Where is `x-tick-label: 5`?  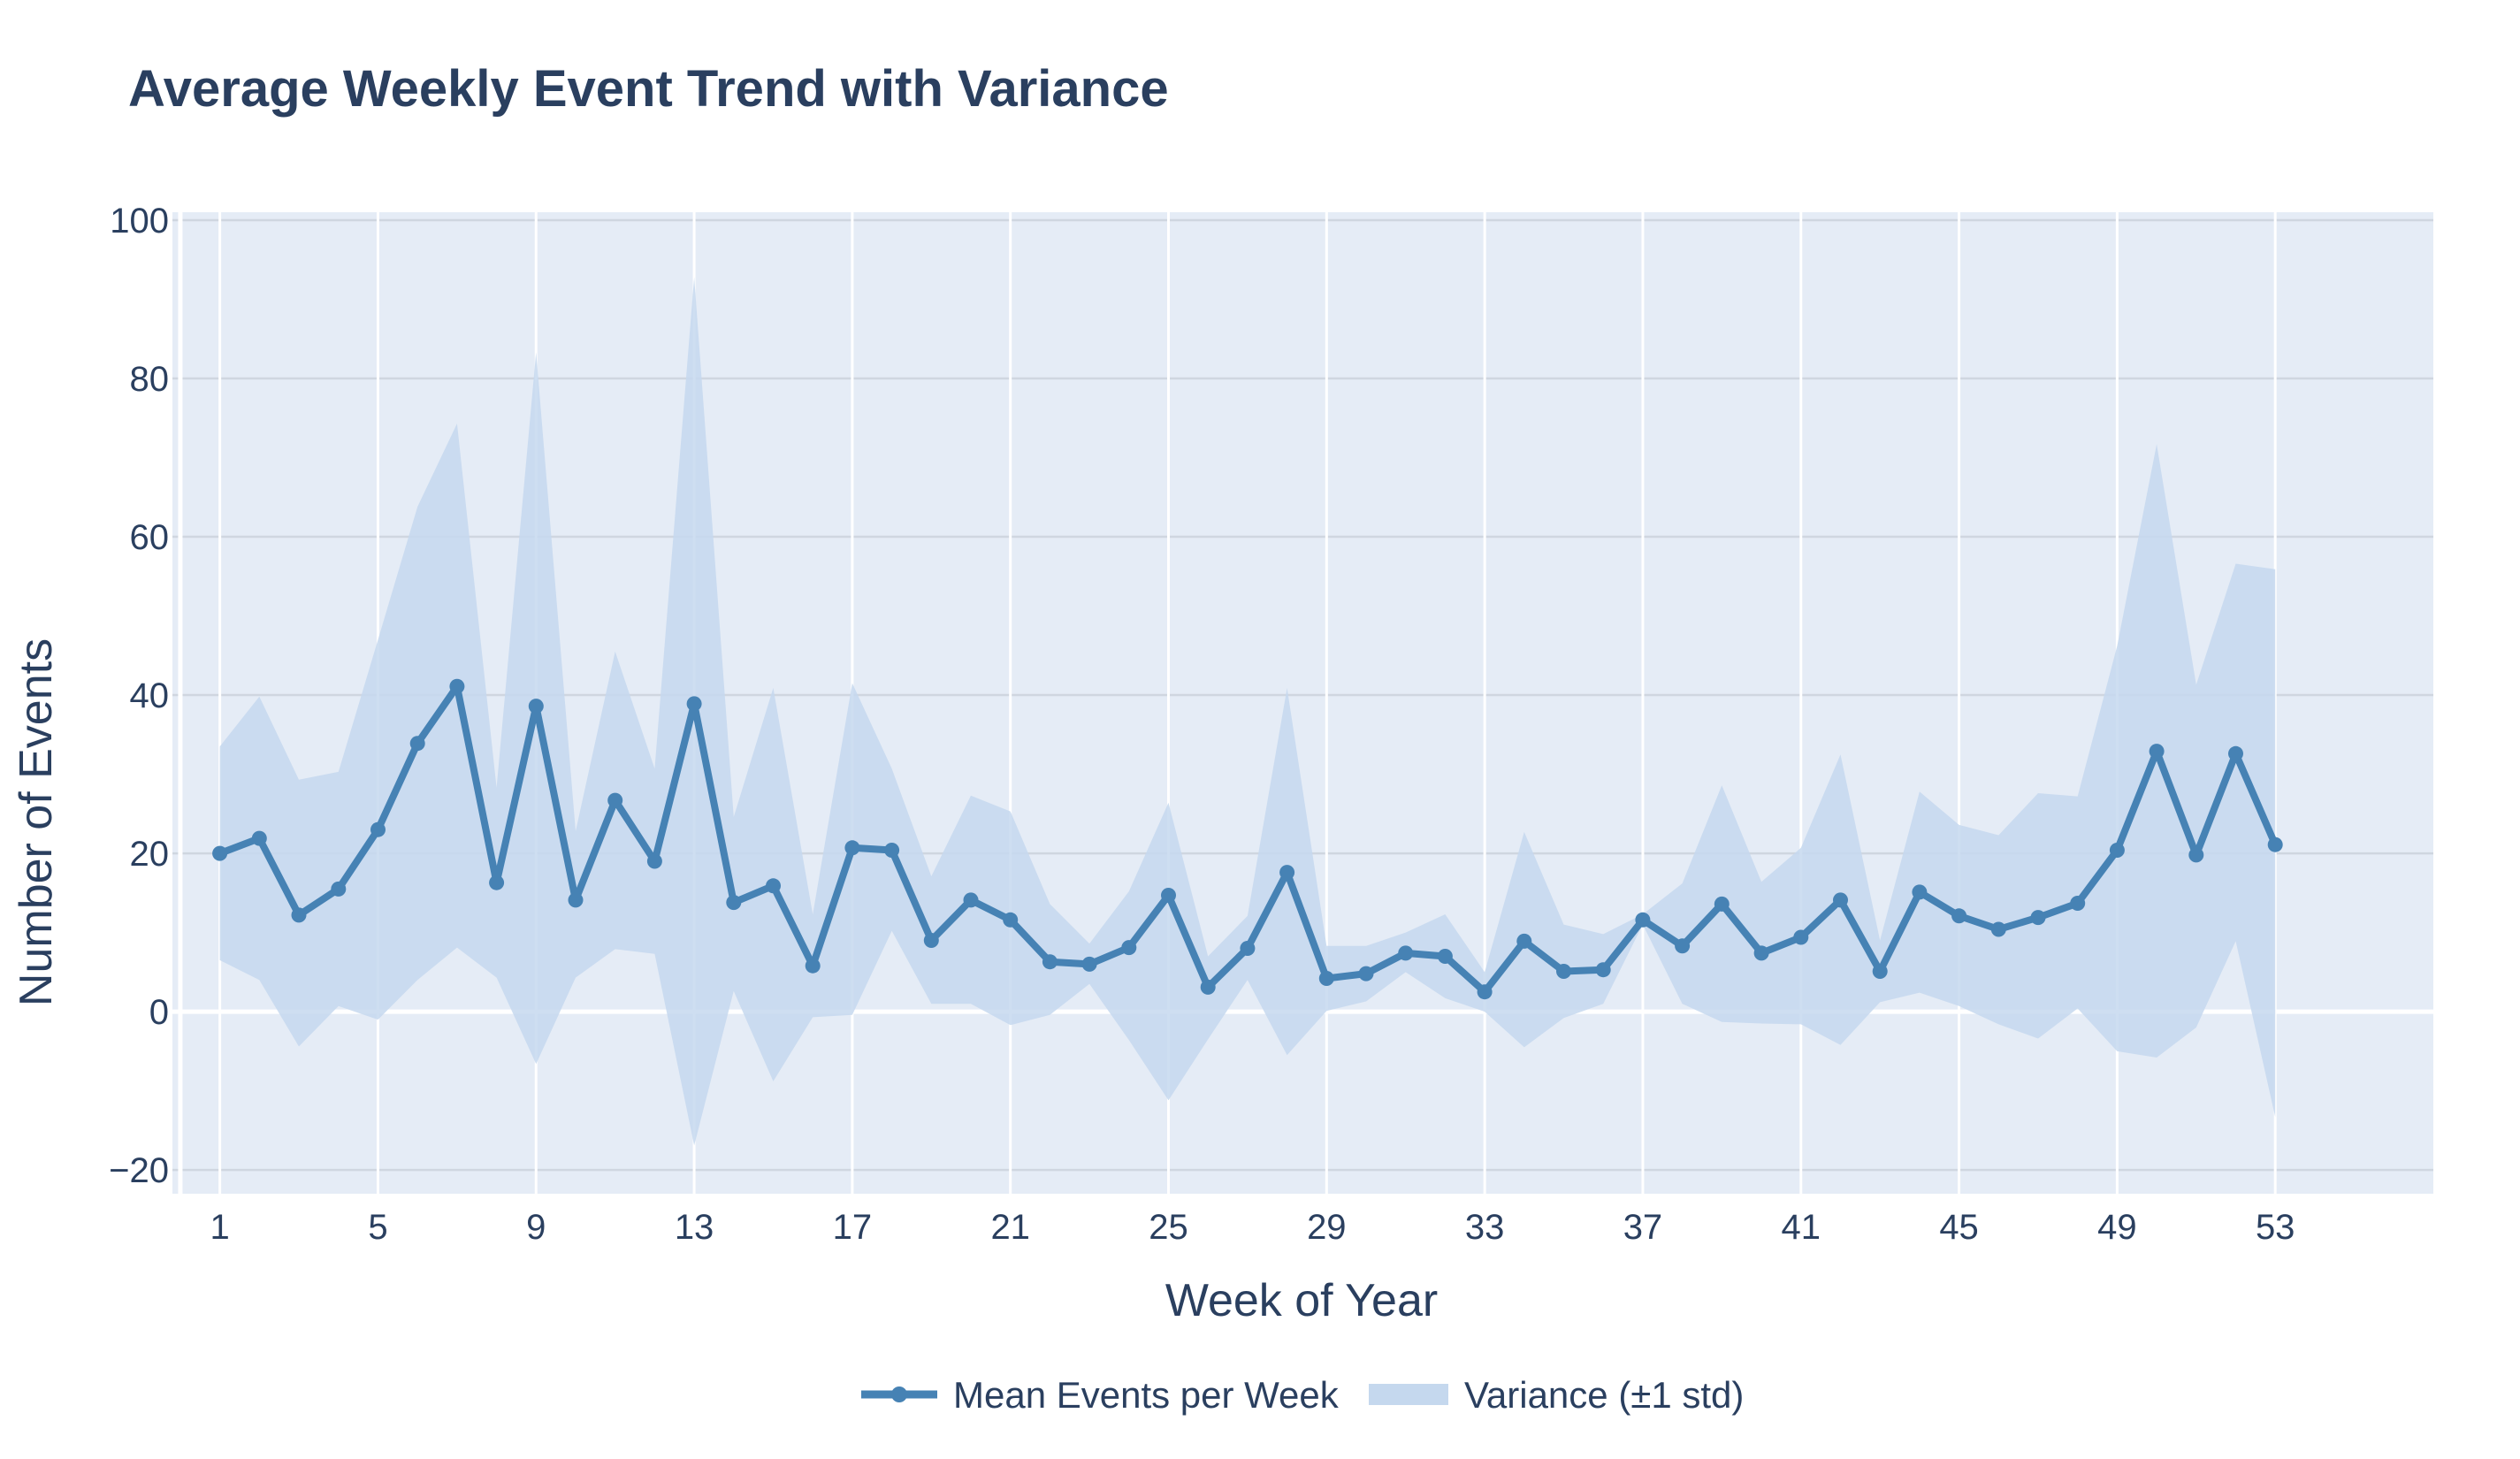 x-tick-label: 5 is located at coordinates (377, 1228).